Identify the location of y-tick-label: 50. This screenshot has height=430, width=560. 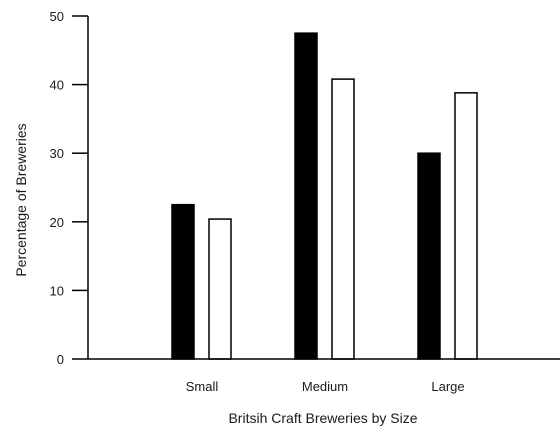
(57, 16).